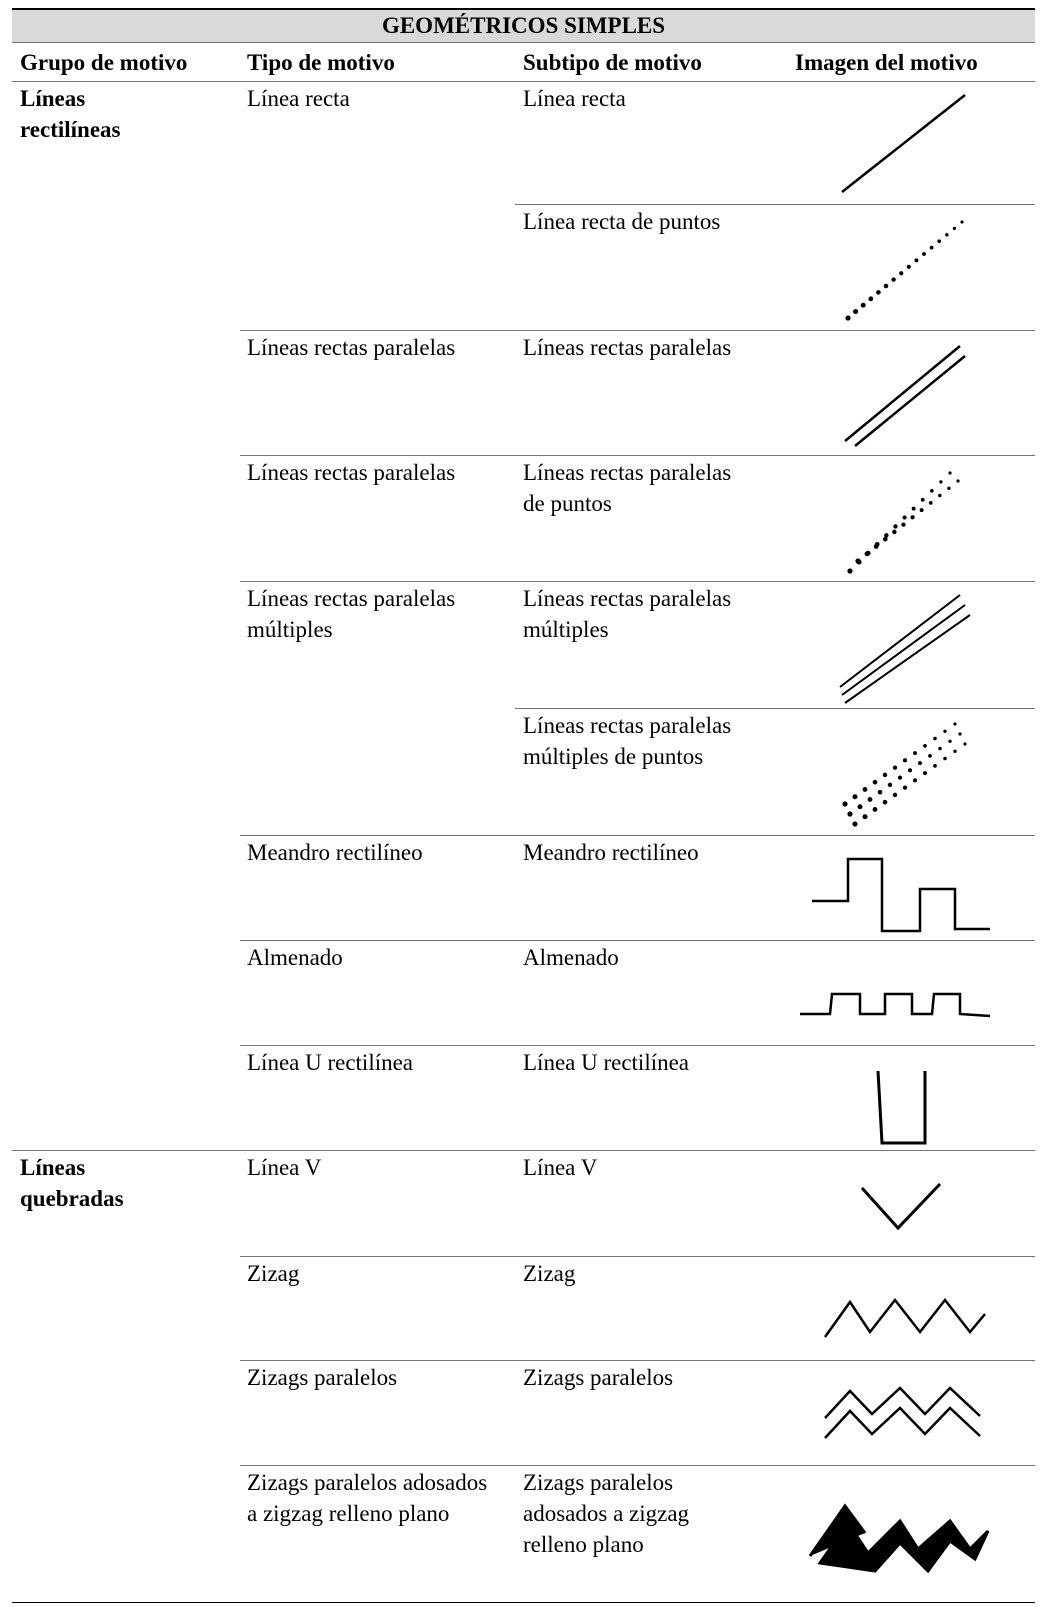 The width and height of the screenshot is (1063, 1607). Describe the element at coordinates (627, 347) in the screenshot. I see `motif-subtype: Líneas rectas paralelas` at that location.